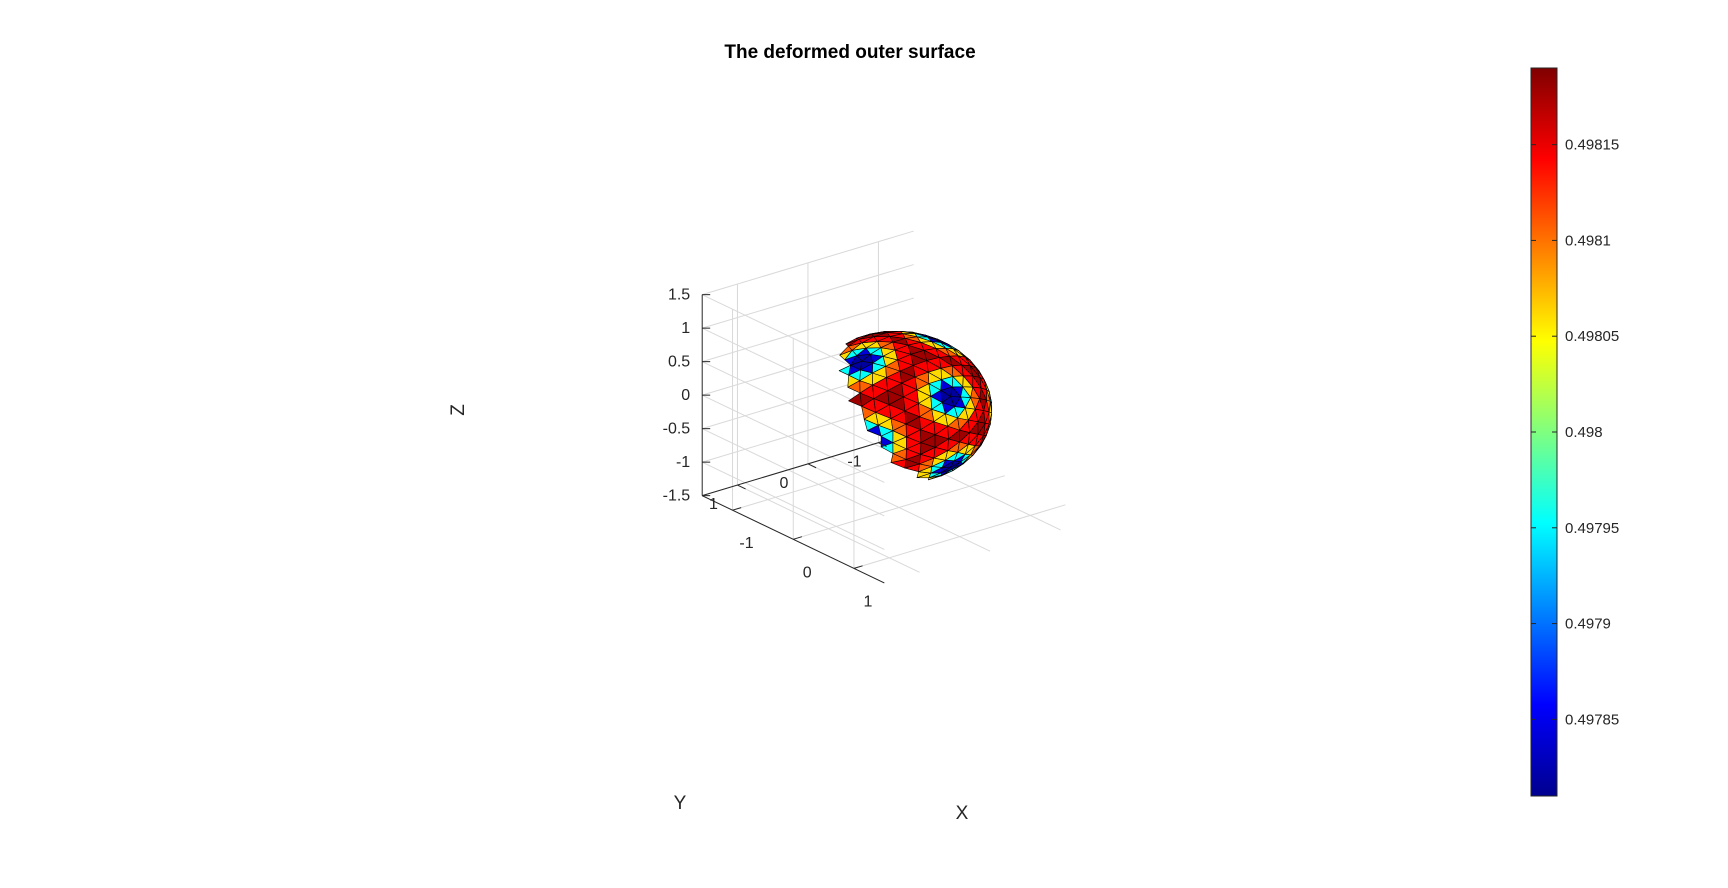 This screenshot has width=1728, height=888. What do you see at coordinates (783, 483) in the screenshot?
I see `y-tick-label: 0` at bounding box center [783, 483].